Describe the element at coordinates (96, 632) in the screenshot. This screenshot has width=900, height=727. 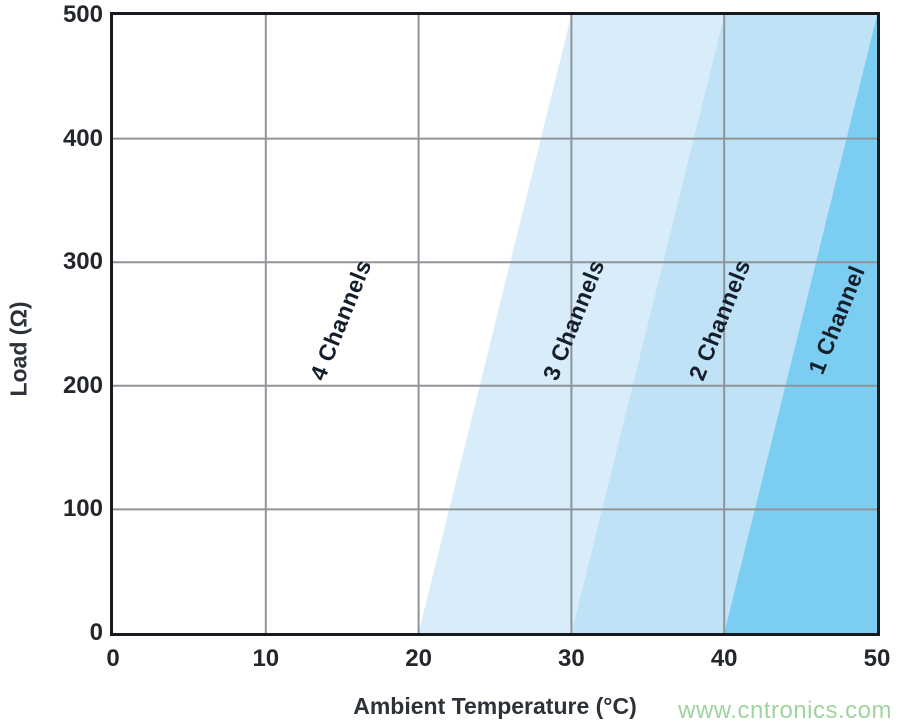
I see `y-tick-label-0: 0` at that location.